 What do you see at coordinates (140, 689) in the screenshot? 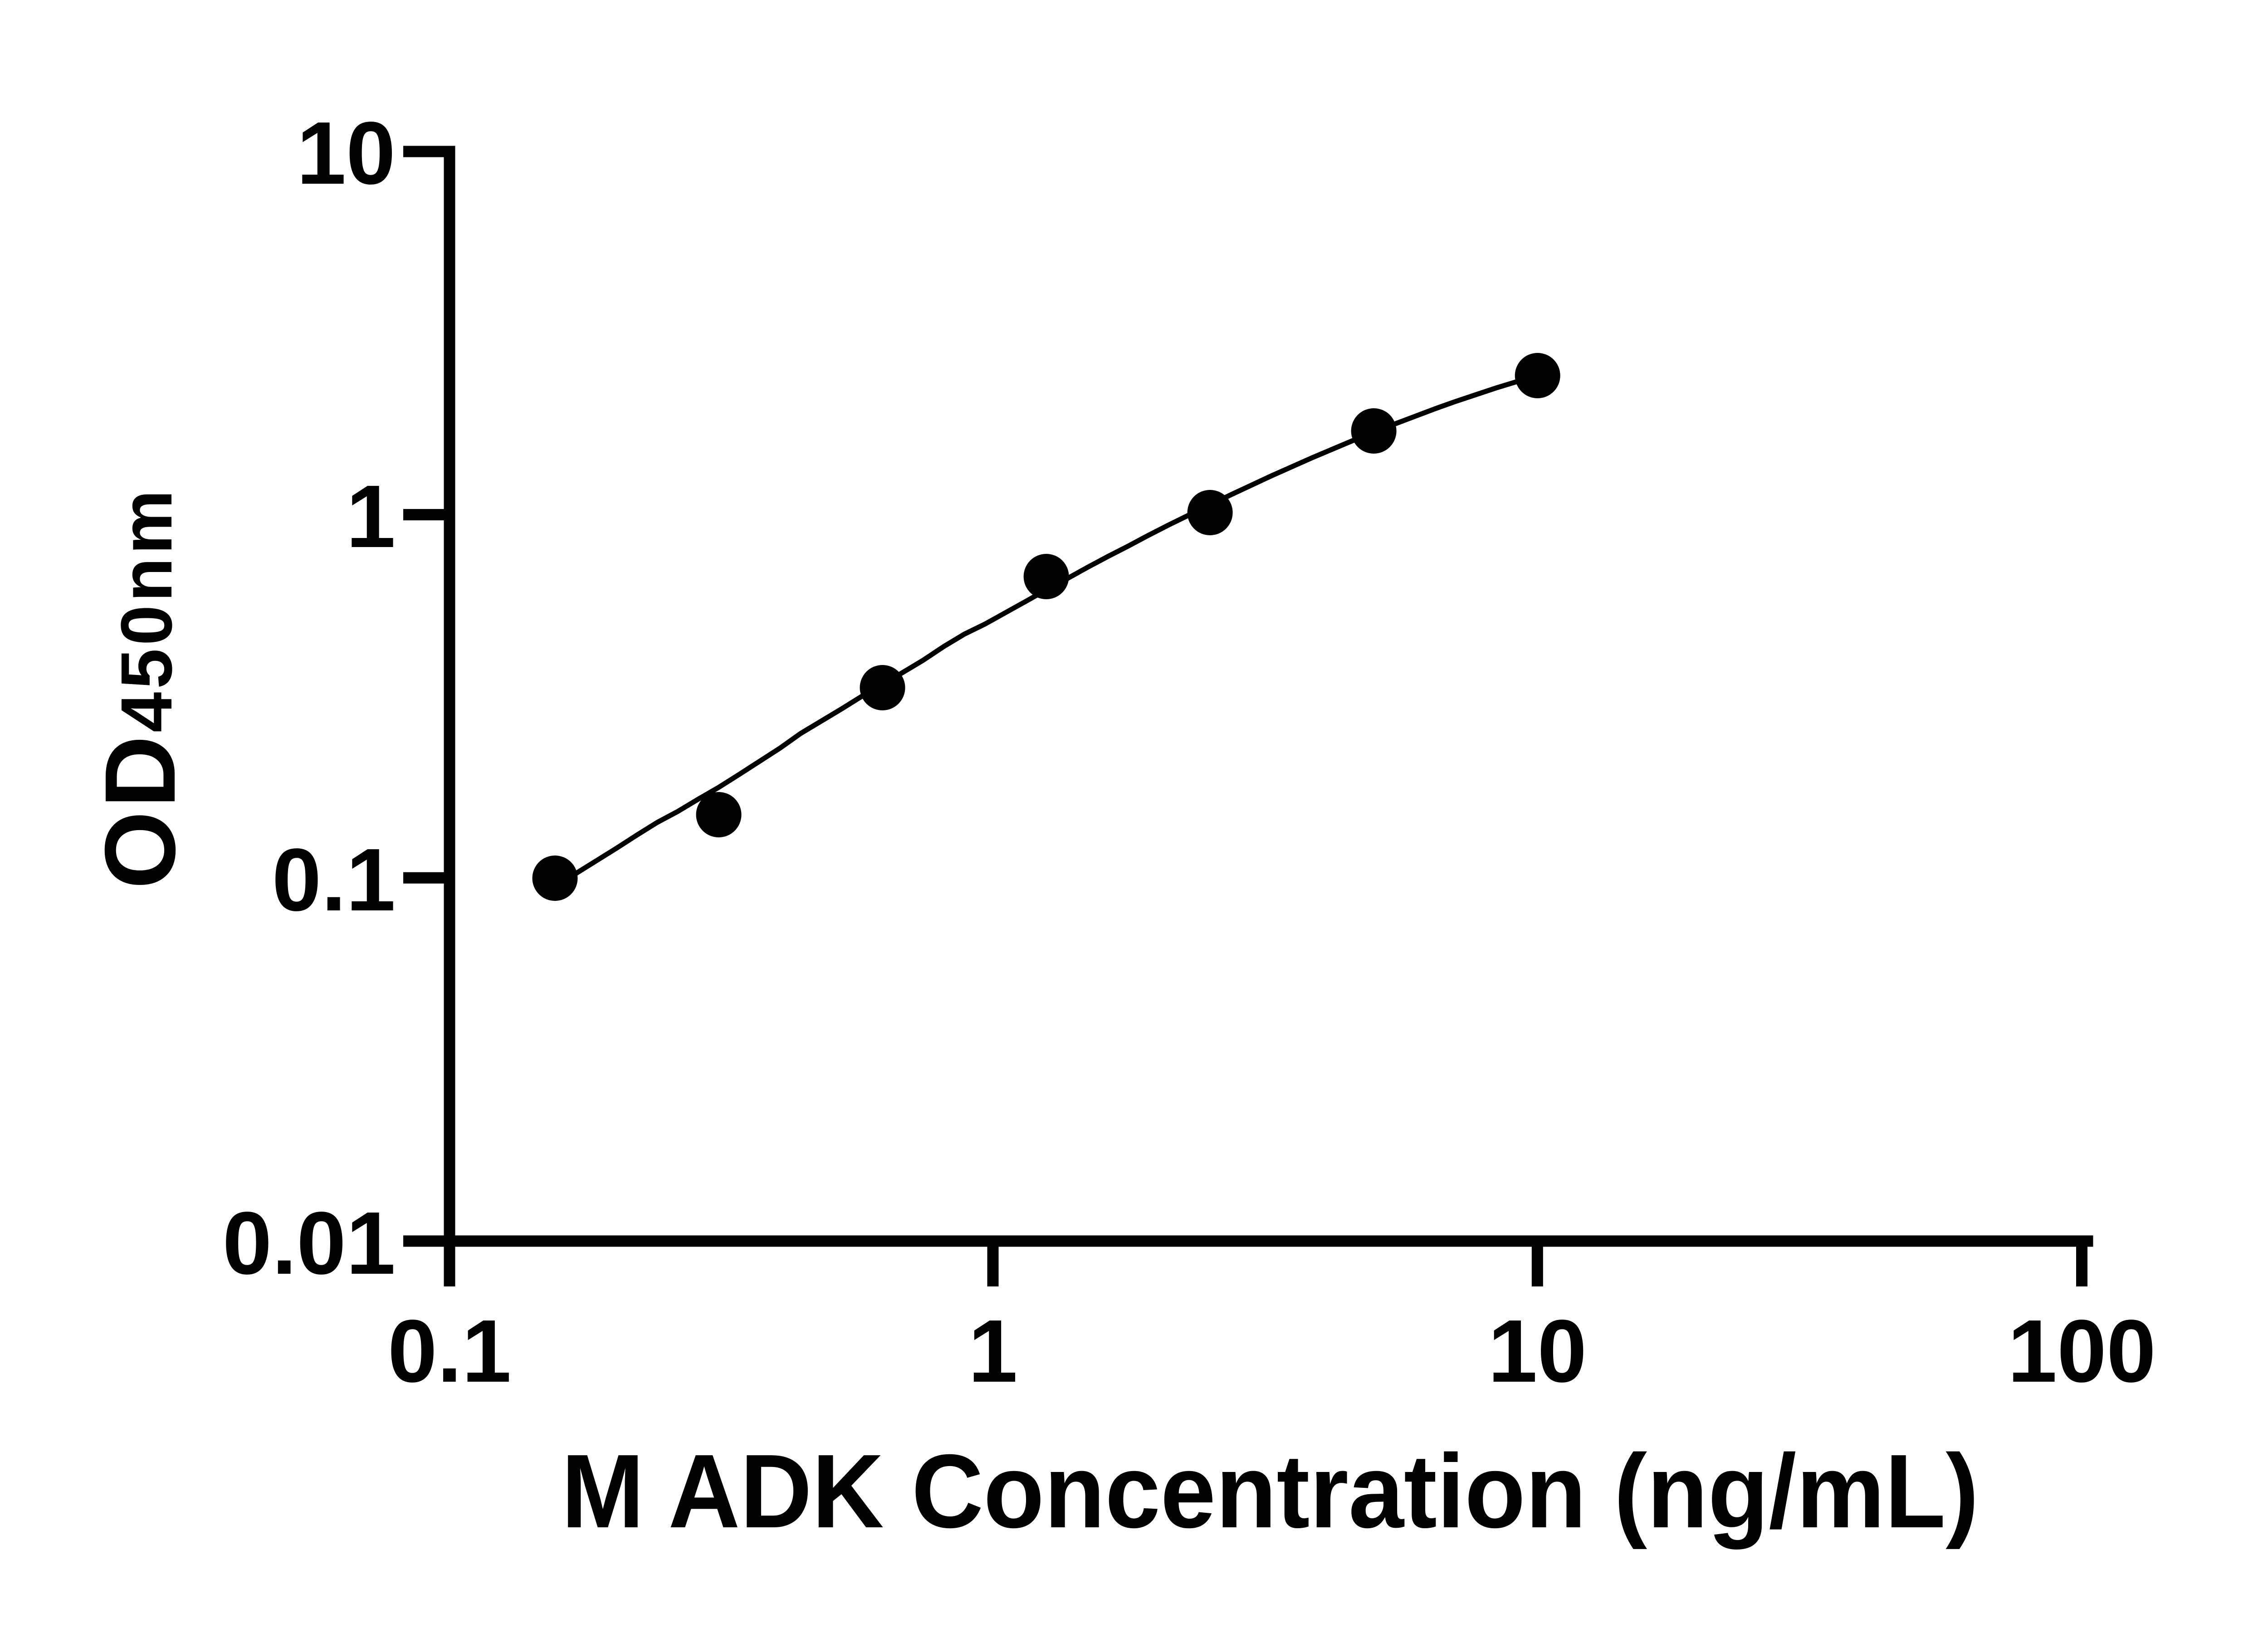
I see `svg-text: OD450nm` at bounding box center [140, 689].